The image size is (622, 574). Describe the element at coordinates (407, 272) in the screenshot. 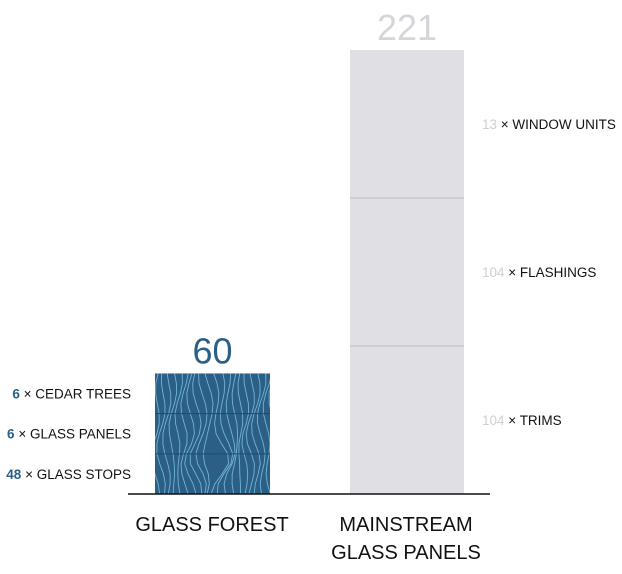

I see `bar-mainstream-glass-panels` at that location.